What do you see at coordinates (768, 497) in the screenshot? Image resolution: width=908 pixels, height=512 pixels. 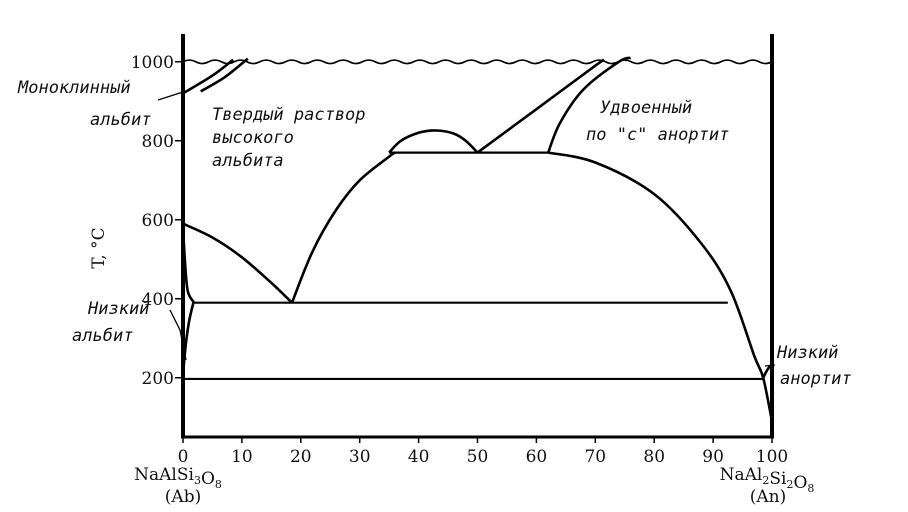 I see `right-end-abbr: (An)` at bounding box center [768, 497].